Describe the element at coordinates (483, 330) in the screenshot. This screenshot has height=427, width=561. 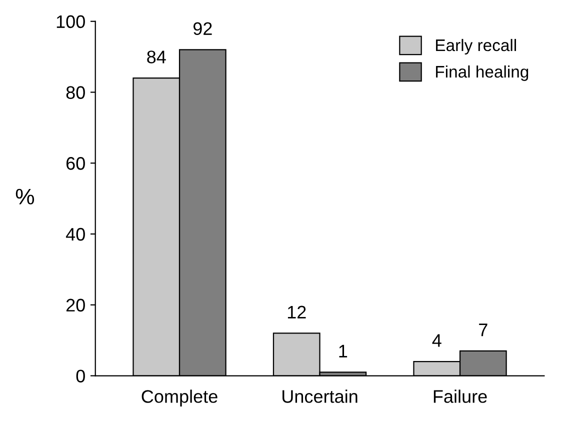
I see `data-label: 7` at that location.